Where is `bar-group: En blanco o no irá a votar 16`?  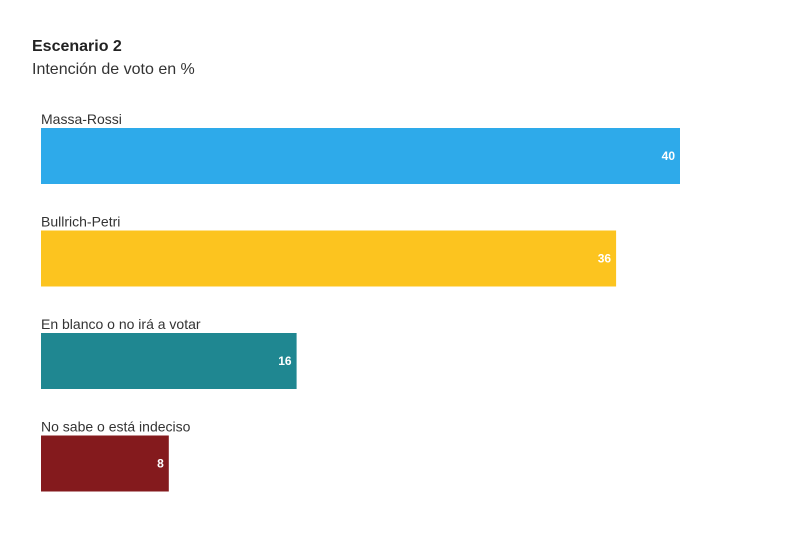
bar-group: En blanco o no irá a votar 16 is located at coordinates (169, 352).